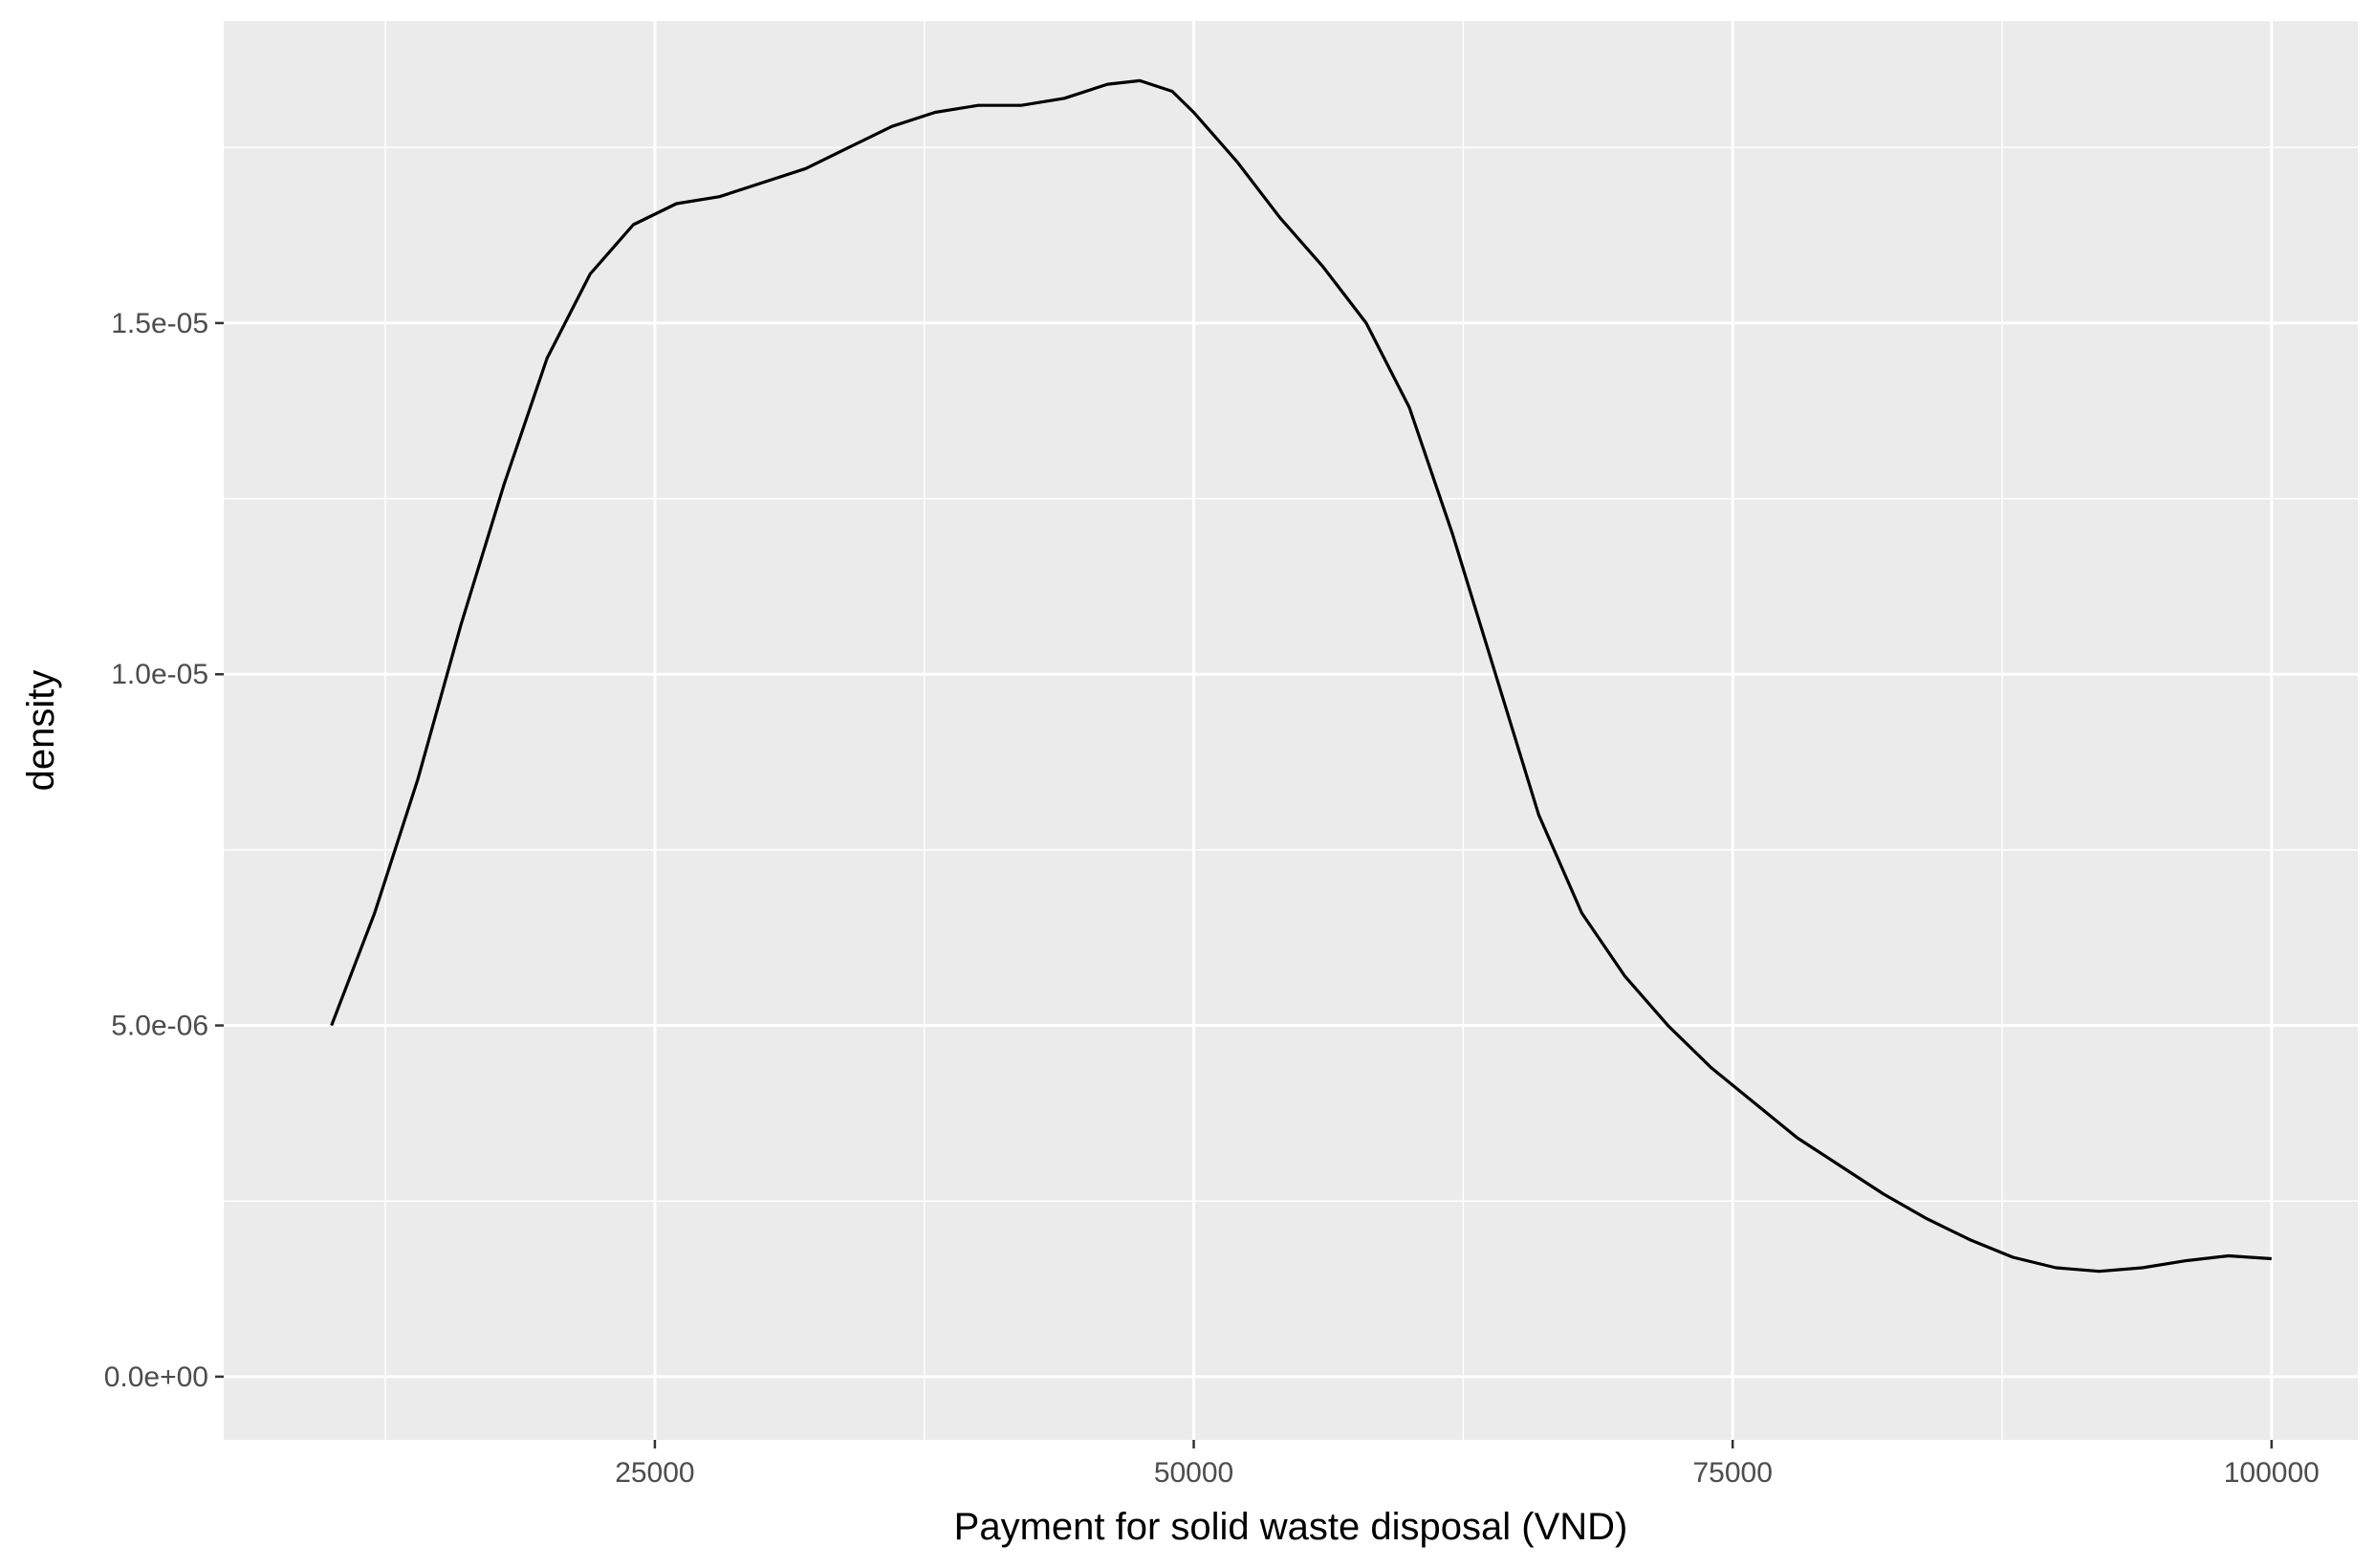 This screenshot has height=1568, width=2375. Describe the element at coordinates (1732, 1473) in the screenshot. I see `x-tick-label: 75000` at that location.